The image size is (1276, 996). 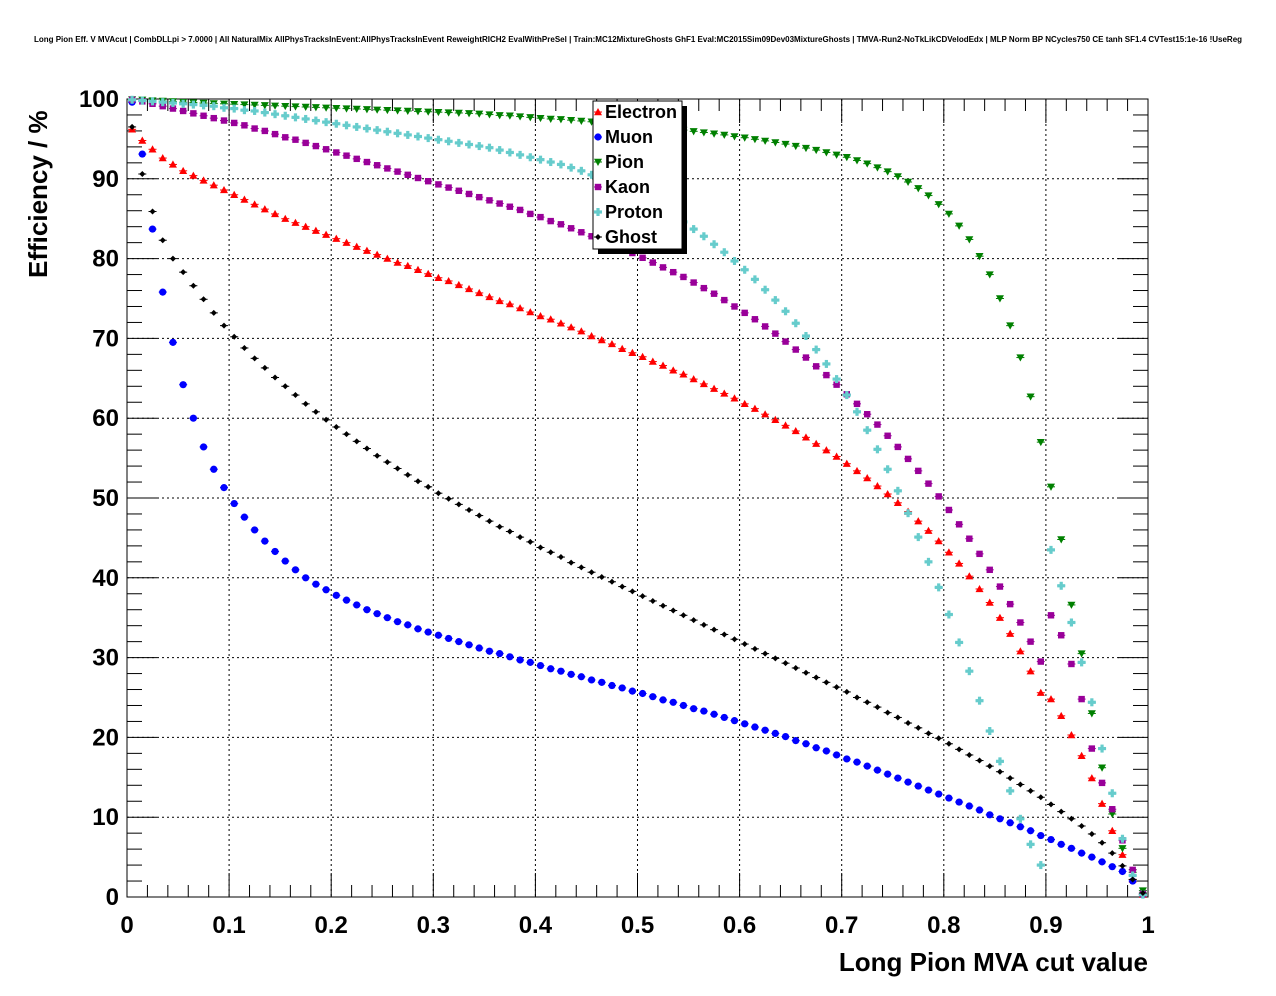 What do you see at coordinates (641, 112) in the screenshot?
I see `legend-label: Electron` at bounding box center [641, 112].